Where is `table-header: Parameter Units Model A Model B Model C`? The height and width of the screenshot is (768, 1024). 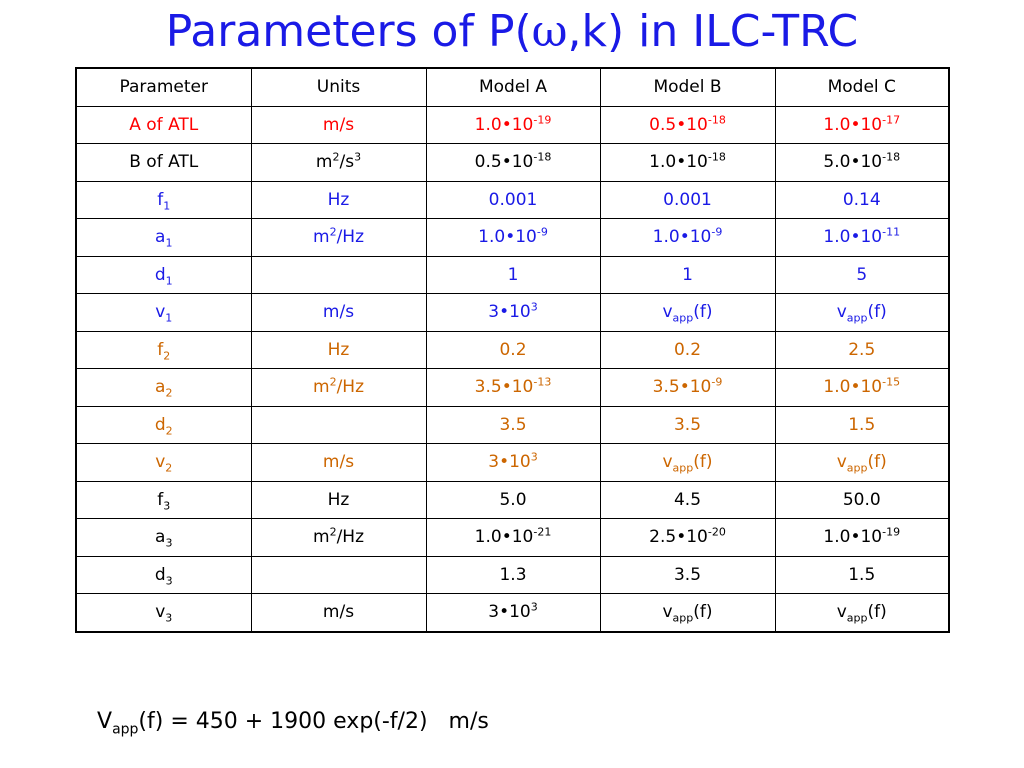 table-header: Parameter Units Model A Model B Model C is located at coordinates (512, 87).